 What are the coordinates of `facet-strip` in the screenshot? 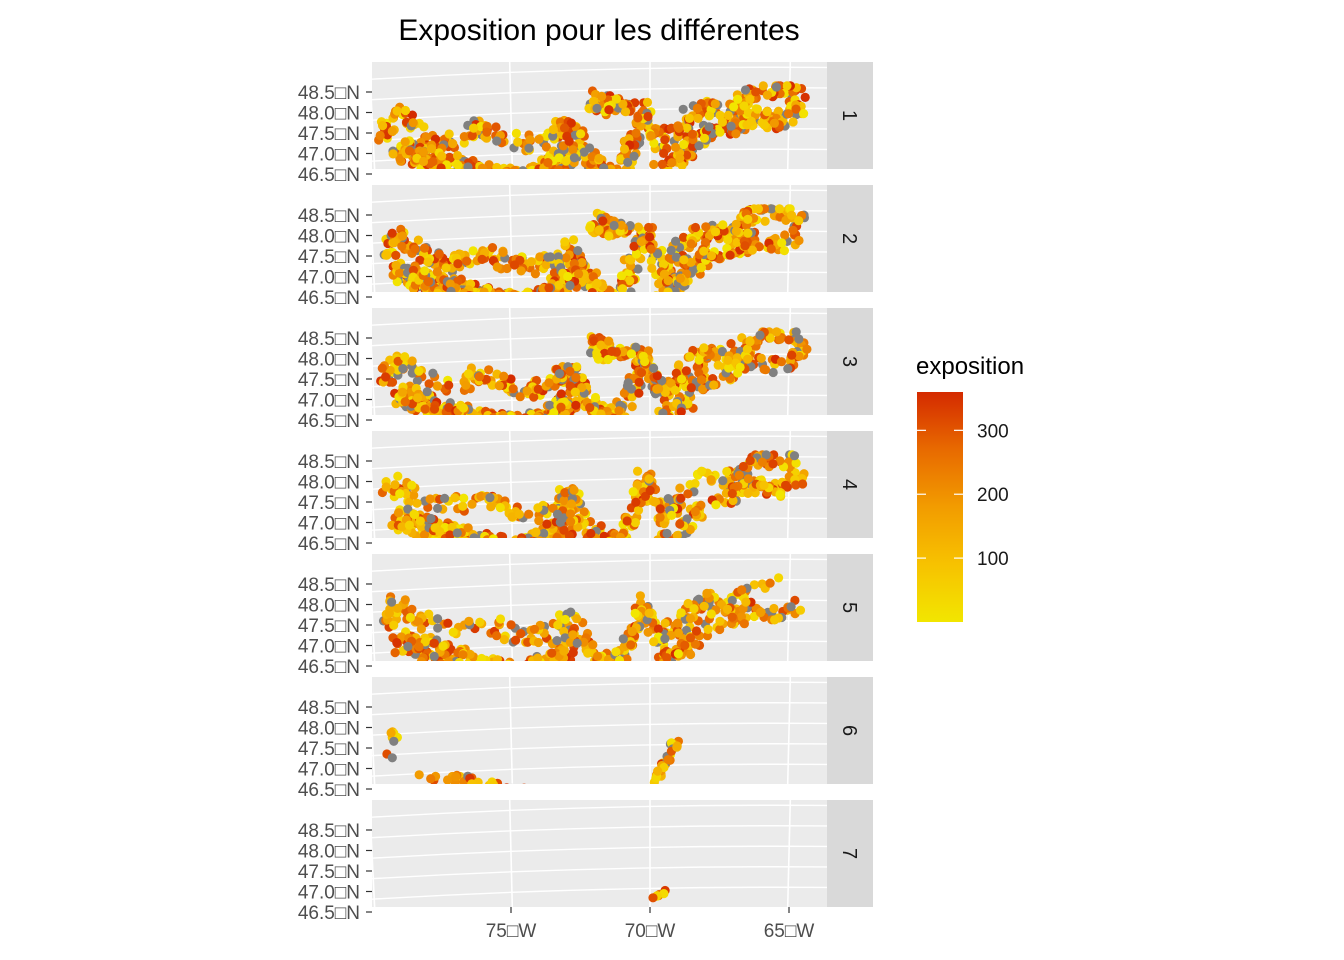 It's located at (850, 238).